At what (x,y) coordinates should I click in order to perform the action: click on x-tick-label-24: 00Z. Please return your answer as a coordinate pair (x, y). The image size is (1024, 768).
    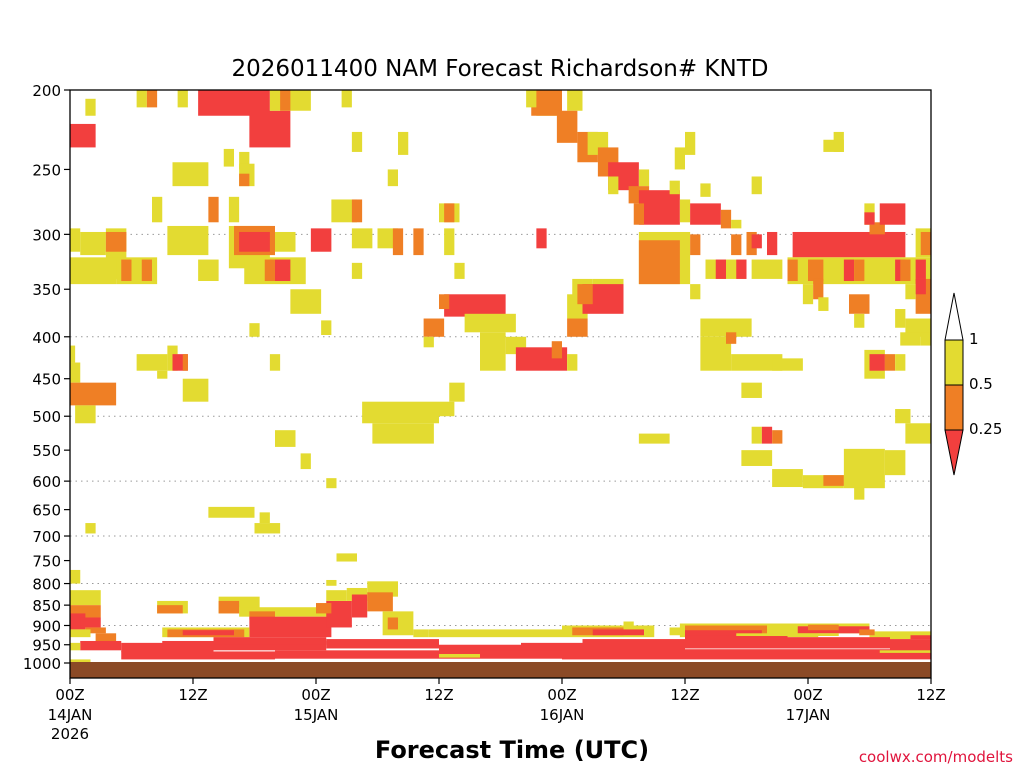
    Looking at the image, I should click on (315, 695).